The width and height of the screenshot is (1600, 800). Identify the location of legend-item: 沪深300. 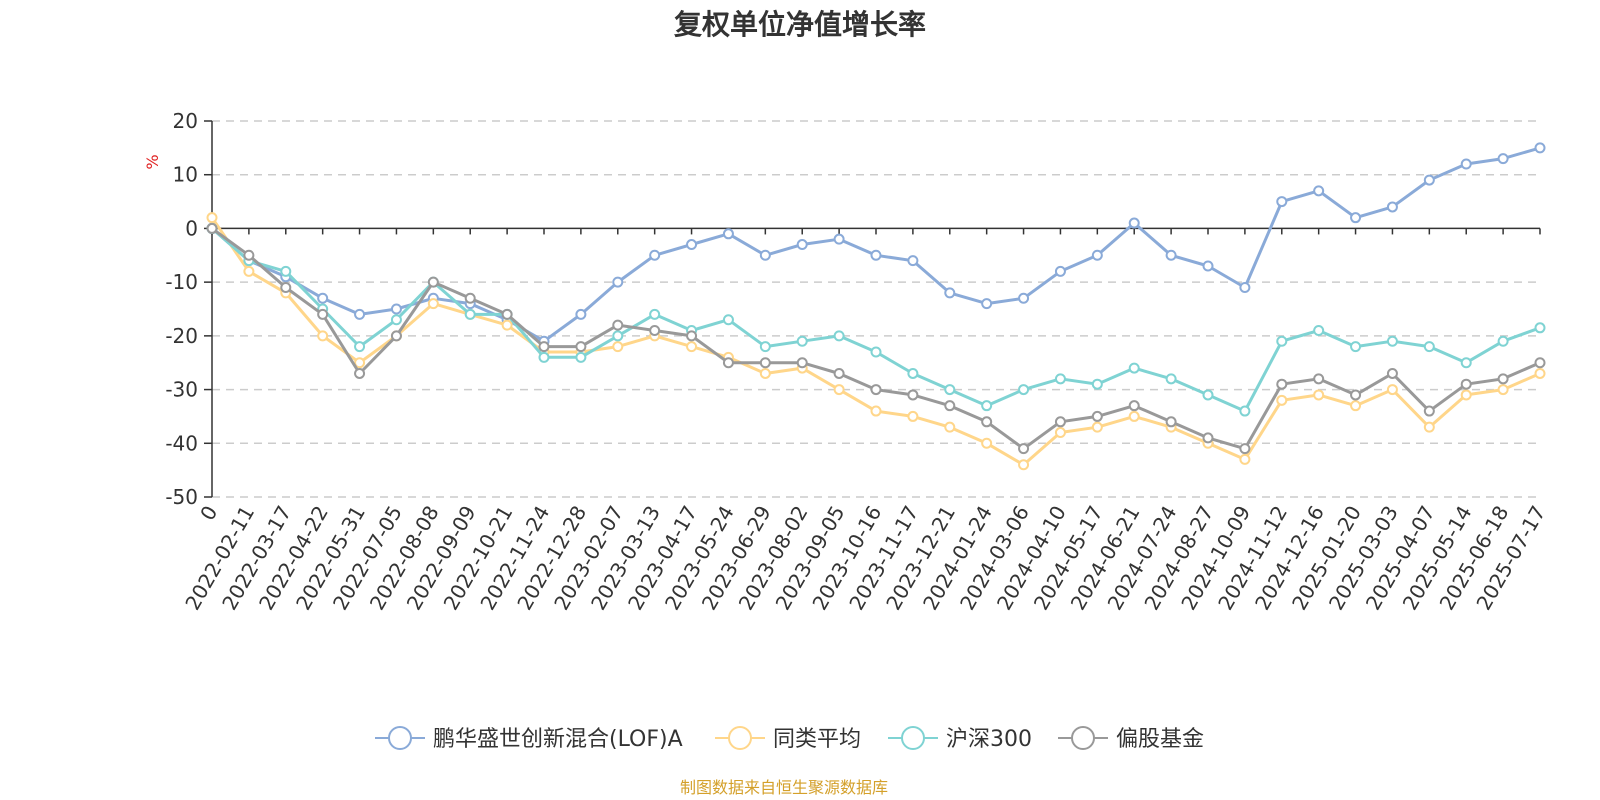
(960, 739).